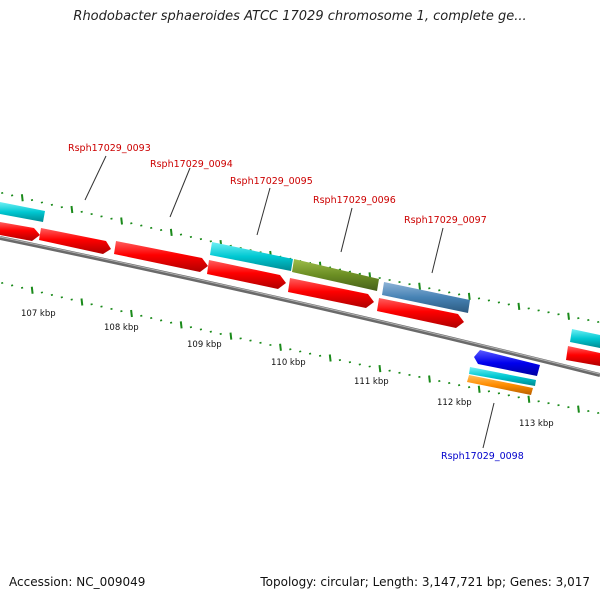 This screenshot has height=600, width=600. I want to click on scale-label-111: 111 kbp, so click(371, 382).